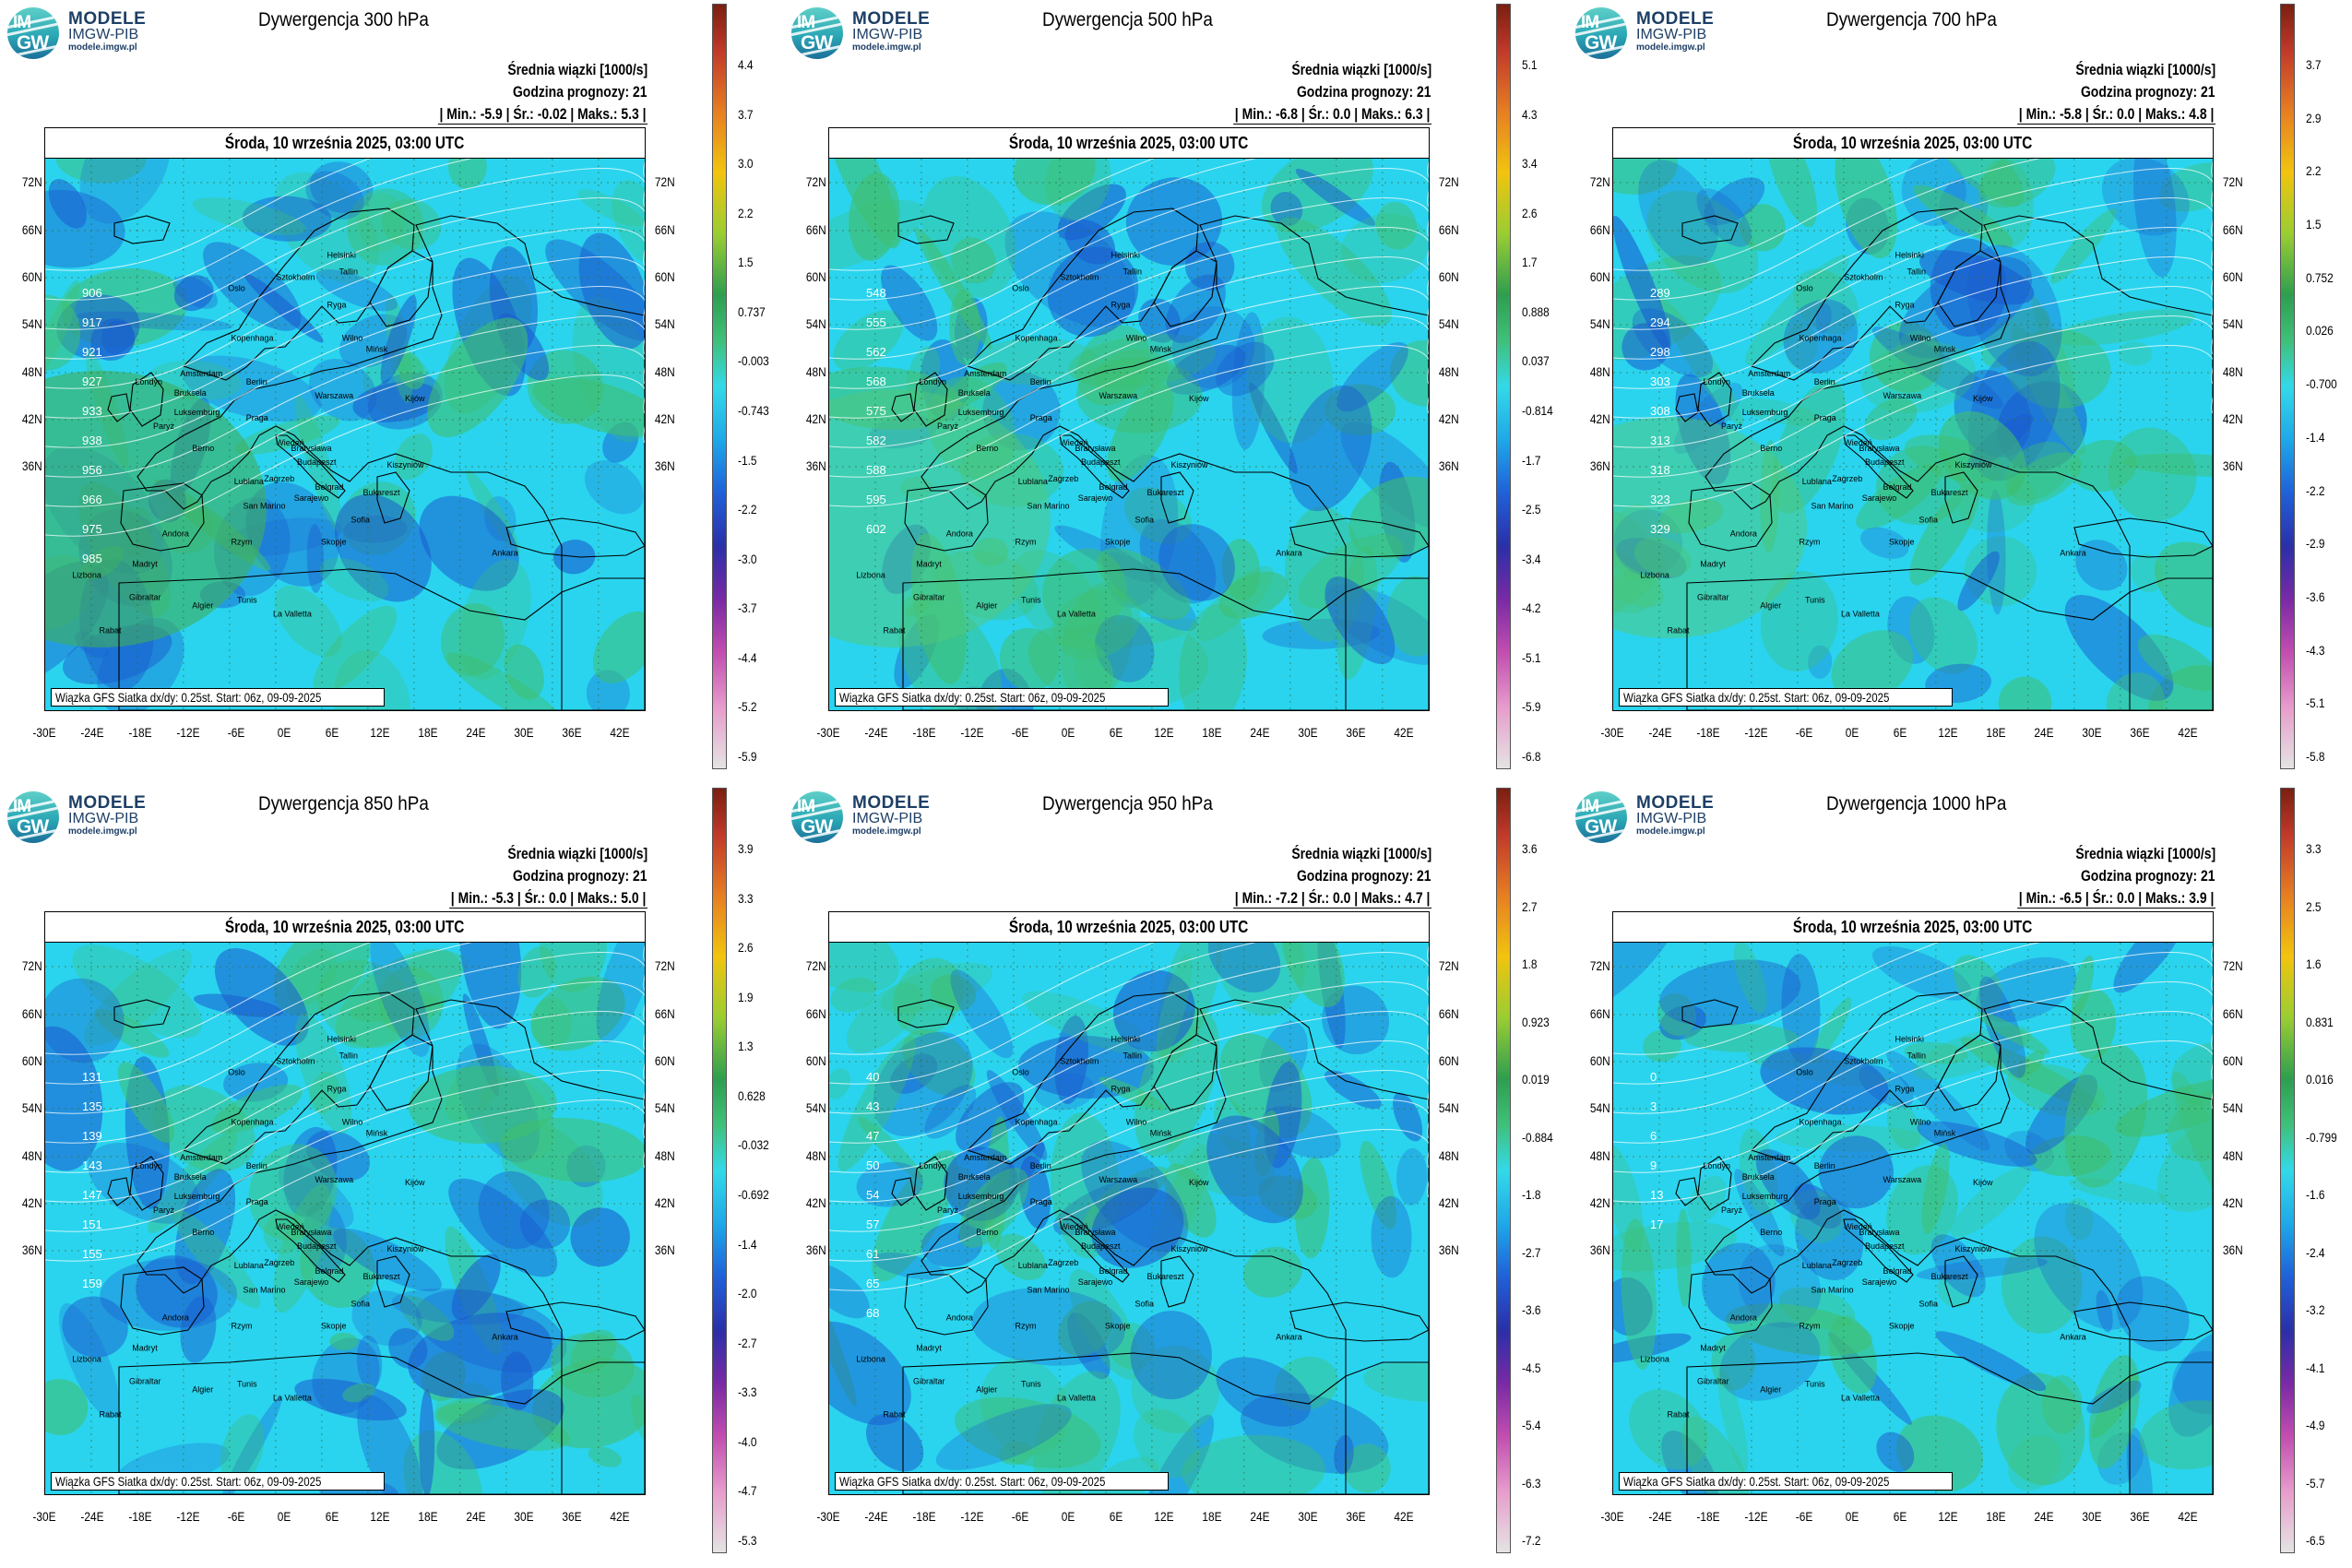 This screenshot has width=2352, height=1568. Describe the element at coordinates (1129, 143) in the screenshot. I see `date-label: Środa, 10 września 2025, 03:00 UTC` at that location.